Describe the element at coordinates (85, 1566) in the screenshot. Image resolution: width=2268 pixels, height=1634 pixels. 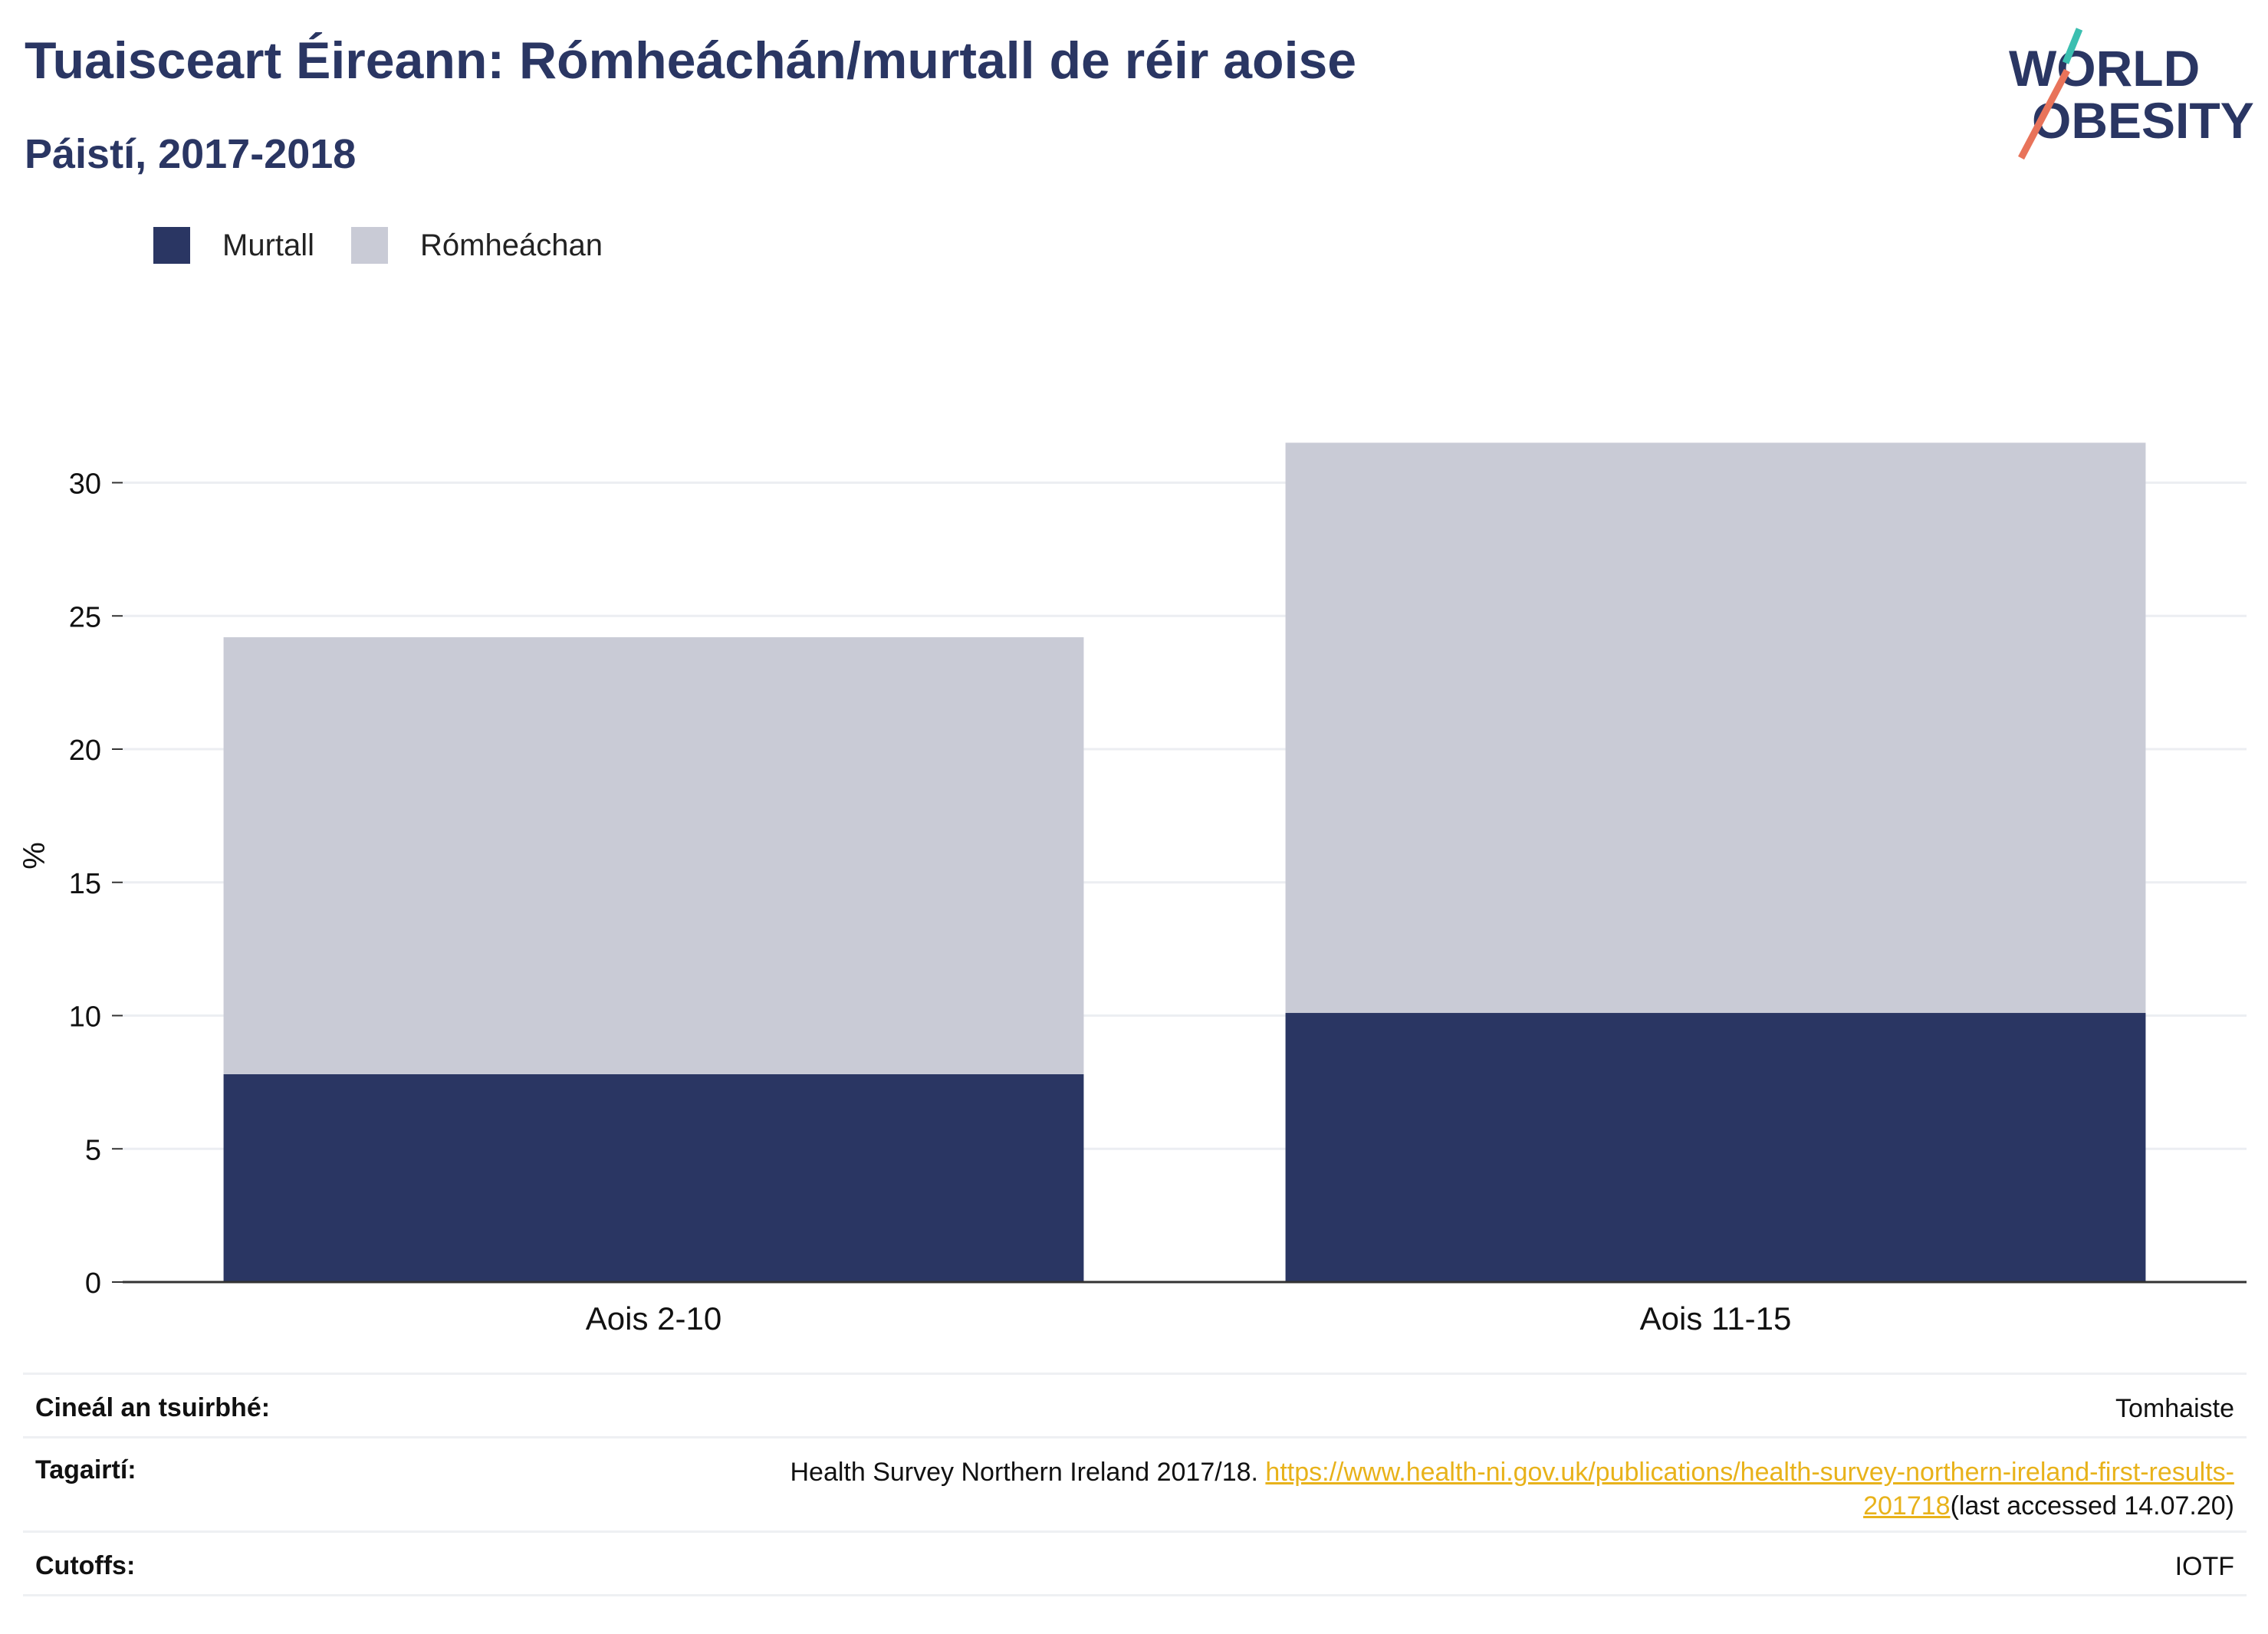
I see `cutoffs-label: Cutoffs:` at that location.